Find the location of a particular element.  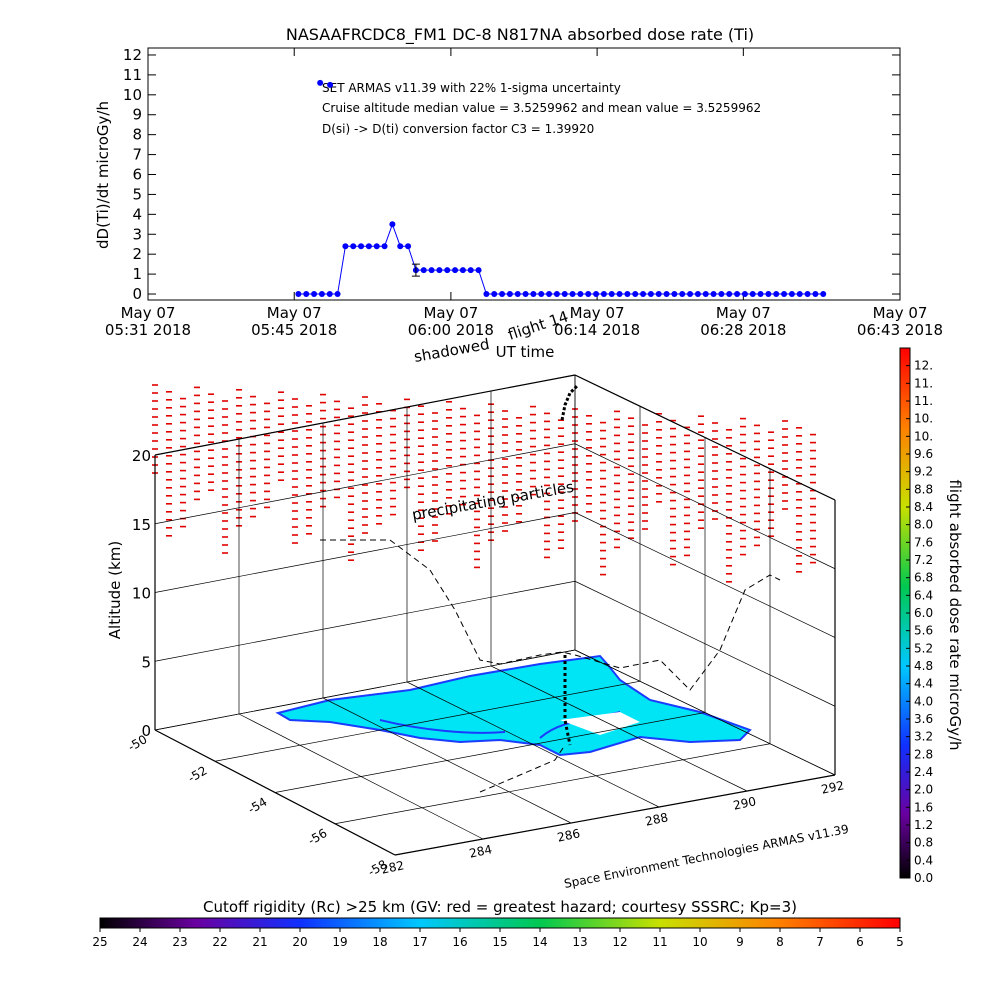

colorbar-tick-label: 4.0 is located at coordinates (923, 701).